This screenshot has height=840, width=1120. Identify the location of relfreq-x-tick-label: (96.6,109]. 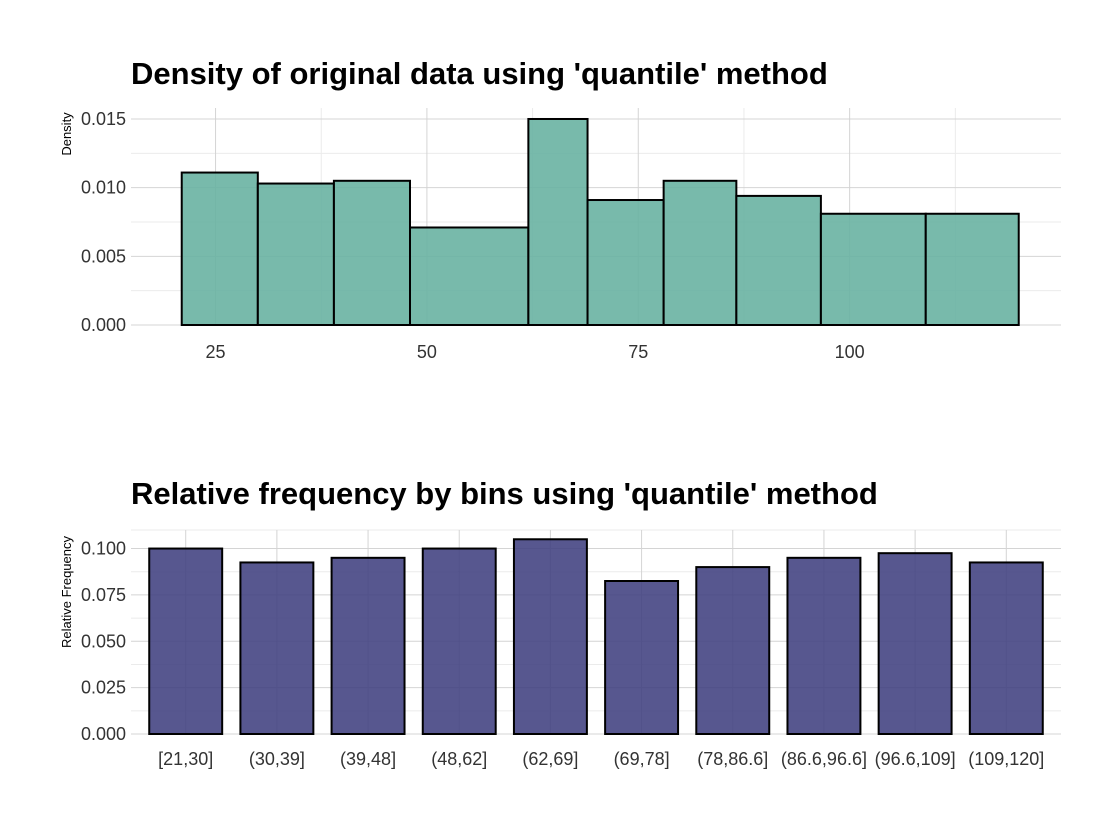
(915, 759).